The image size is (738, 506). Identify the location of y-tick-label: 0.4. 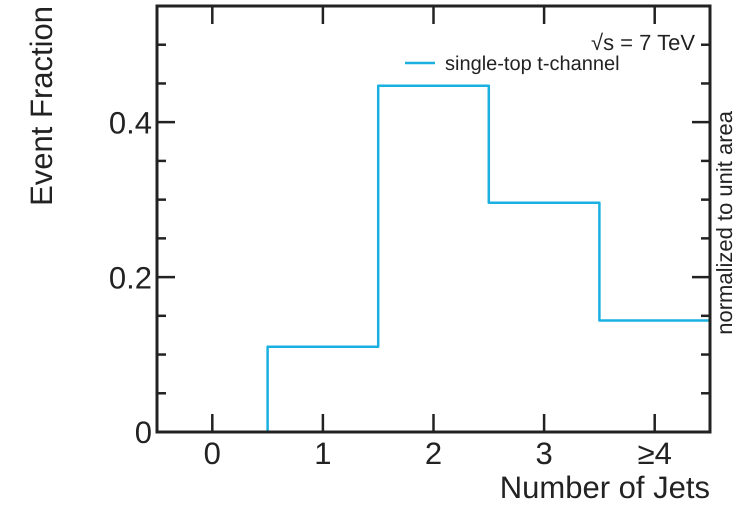
(130, 122).